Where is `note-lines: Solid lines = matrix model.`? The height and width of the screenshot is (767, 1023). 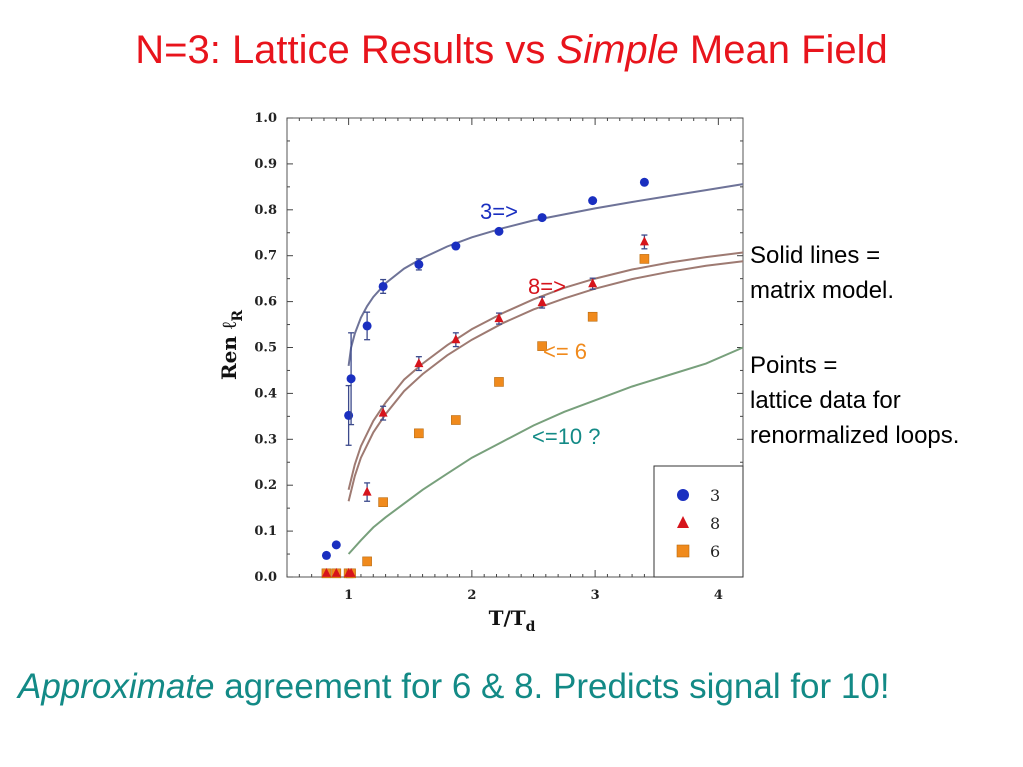
note-lines: Solid lines = matrix model. is located at coordinates (822, 273).